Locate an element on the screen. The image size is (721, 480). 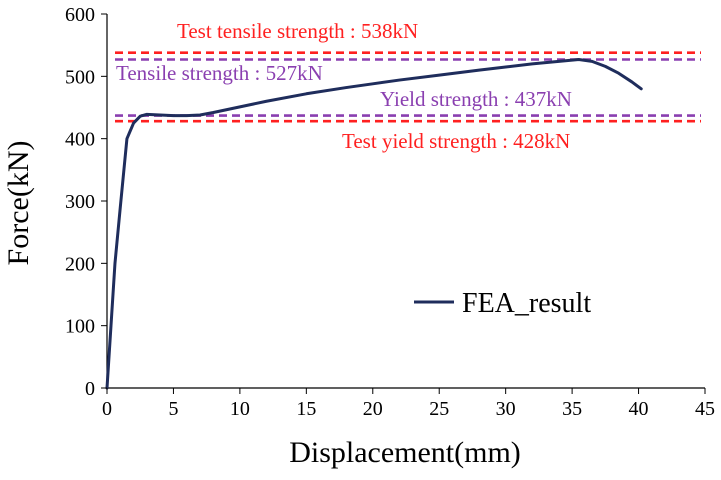
y-axis-ticks: 0 100 200 300 400 500 600 is located at coordinates (86, 202).